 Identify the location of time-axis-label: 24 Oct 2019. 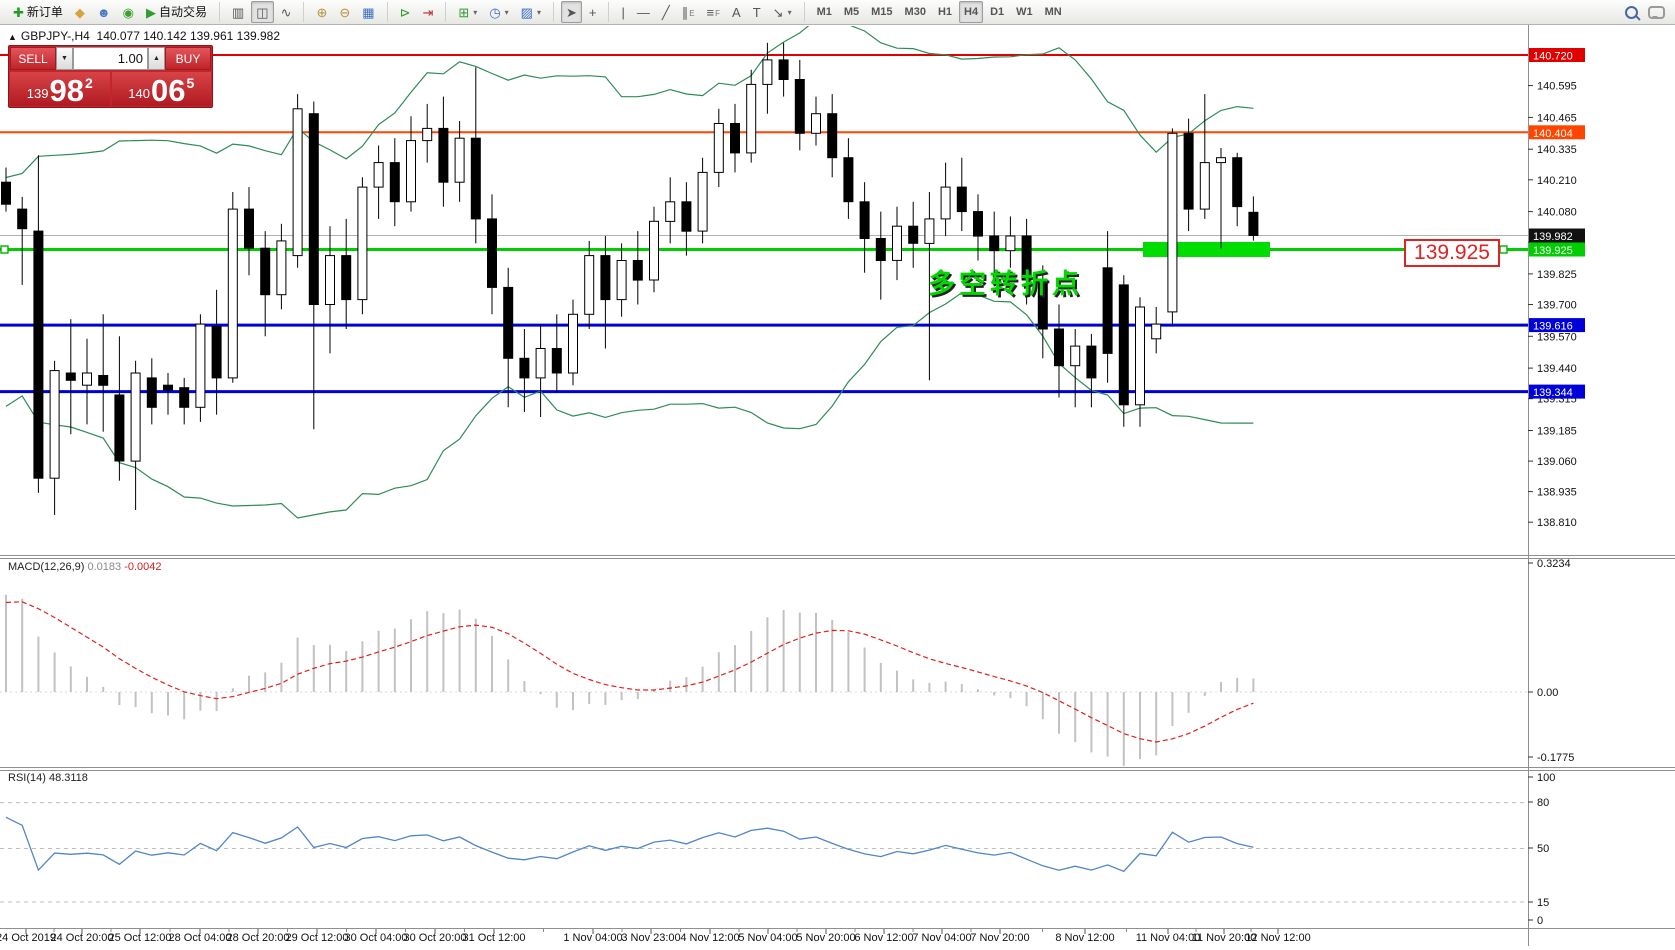
(28, 938).